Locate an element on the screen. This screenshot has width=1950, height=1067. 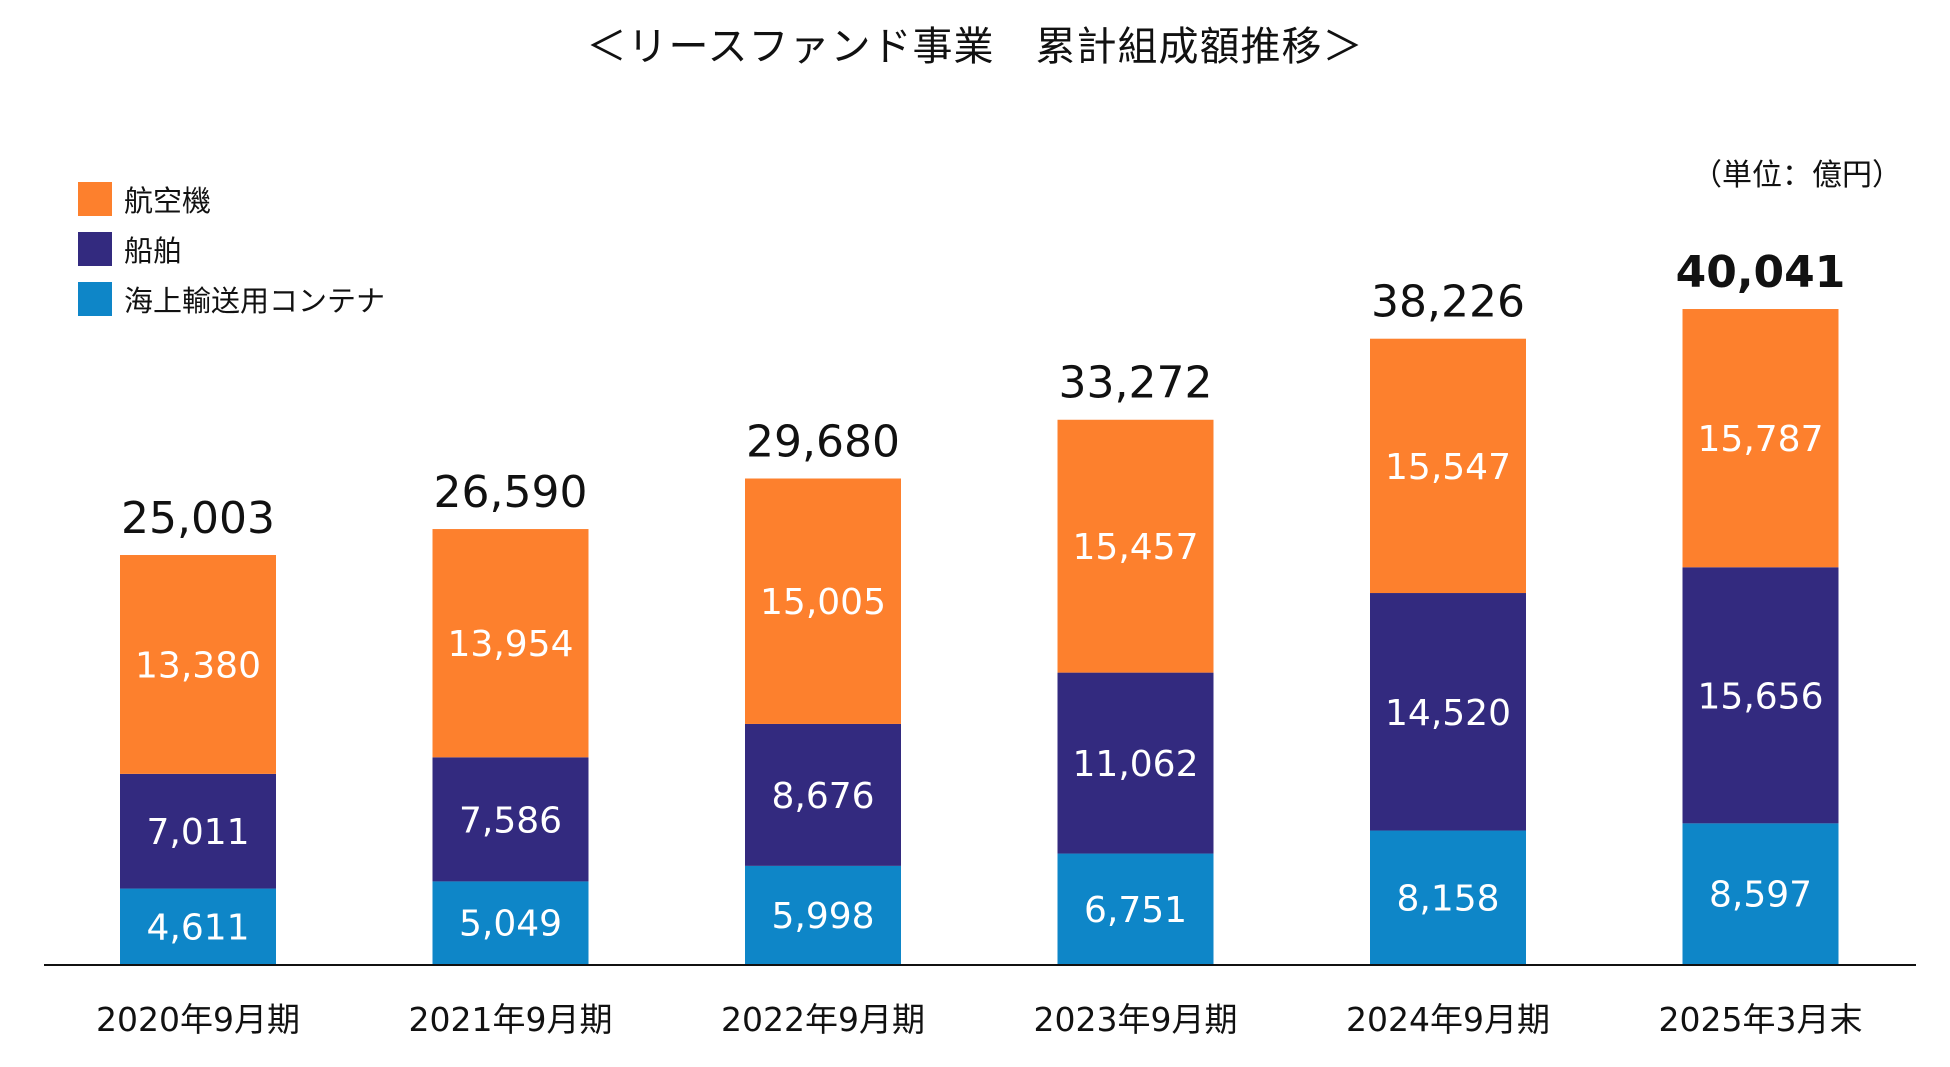
total-value-label: 33,272 is located at coordinates (1136, 383).